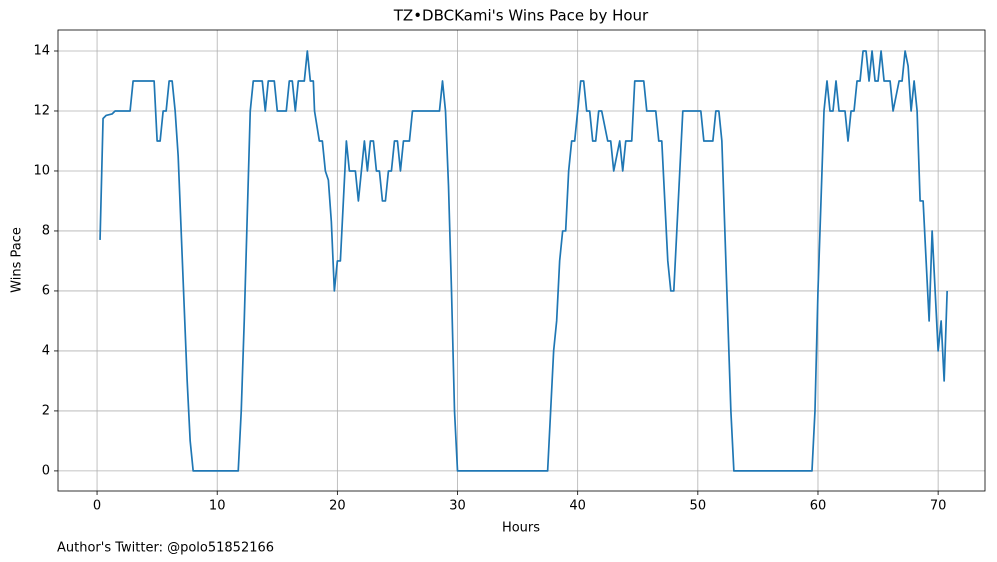 The height and width of the screenshot is (562, 997). What do you see at coordinates (521, 16) in the screenshot?
I see `chart-title: TZ•DBCKami's Wins Pace by Hour` at bounding box center [521, 16].